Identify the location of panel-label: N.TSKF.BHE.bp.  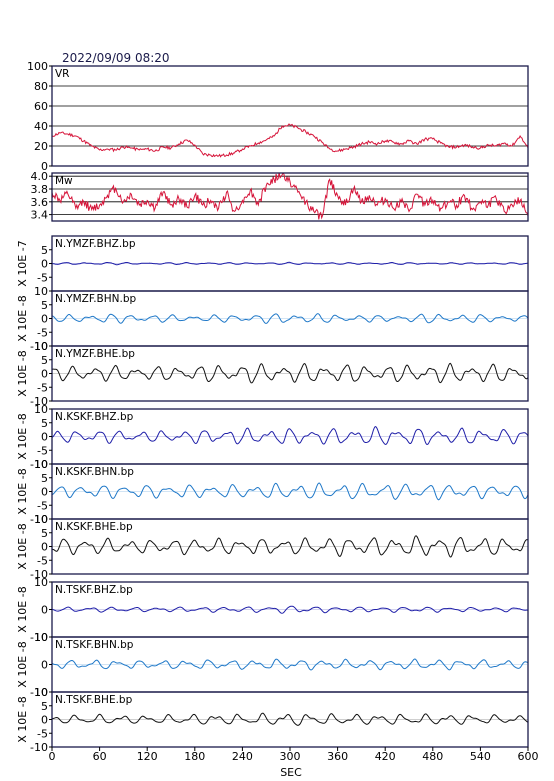
(94, 700).